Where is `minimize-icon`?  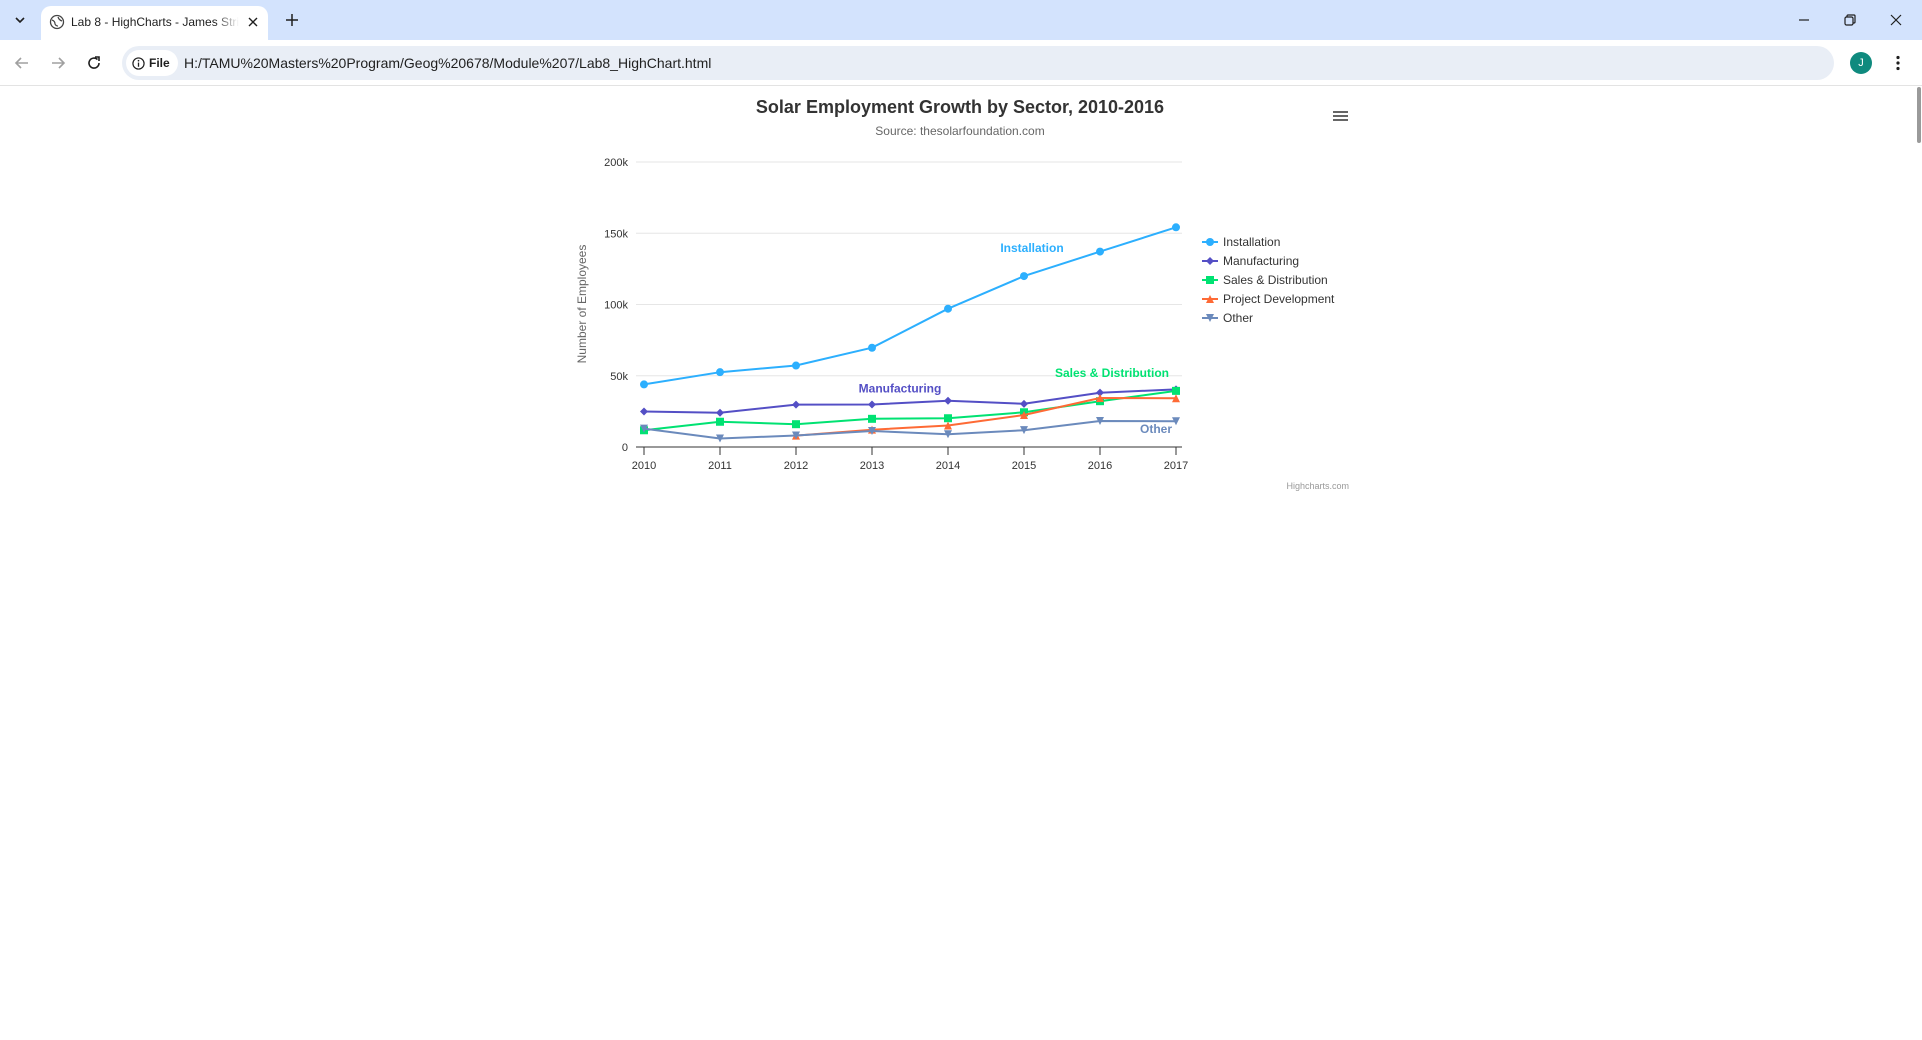 minimize-icon is located at coordinates (1804, 20).